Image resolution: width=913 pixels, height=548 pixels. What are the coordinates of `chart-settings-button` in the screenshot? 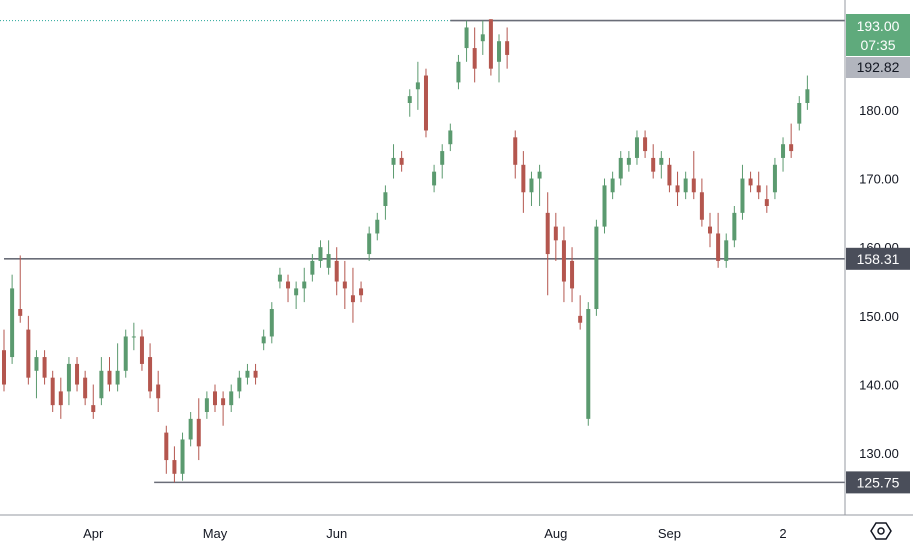 It's located at (881, 531).